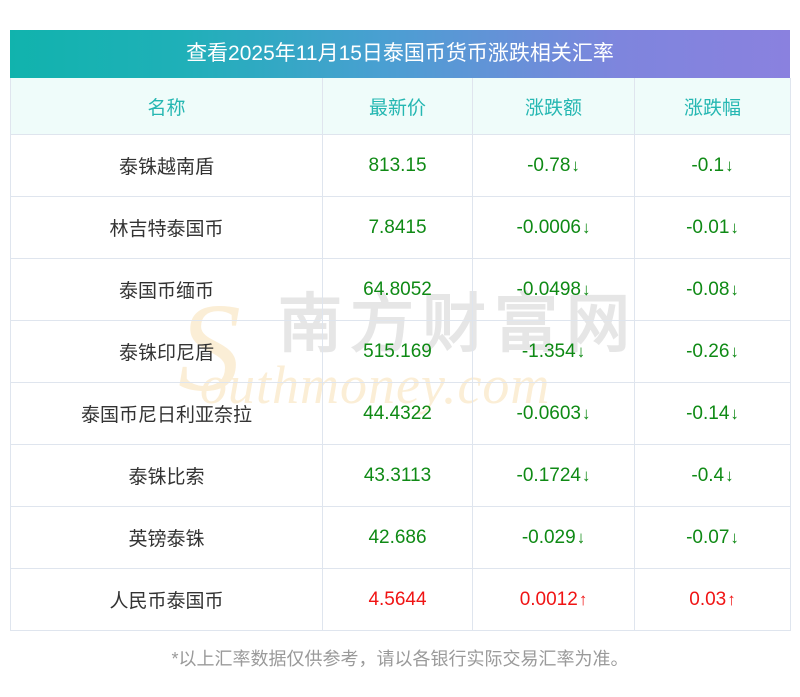 The height and width of the screenshot is (697, 800). Describe the element at coordinates (553, 106) in the screenshot. I see `column-header-change: 涨跌额` at that location.